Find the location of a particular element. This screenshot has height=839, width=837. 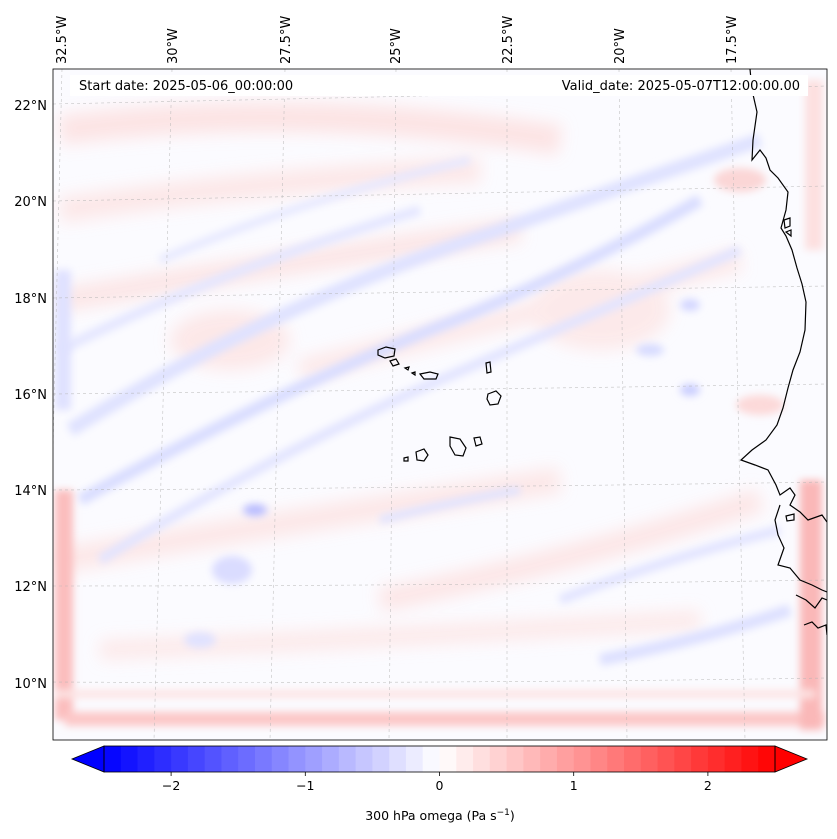

lon-tick-label: 22.5°W is located at coordinates (508, 40).